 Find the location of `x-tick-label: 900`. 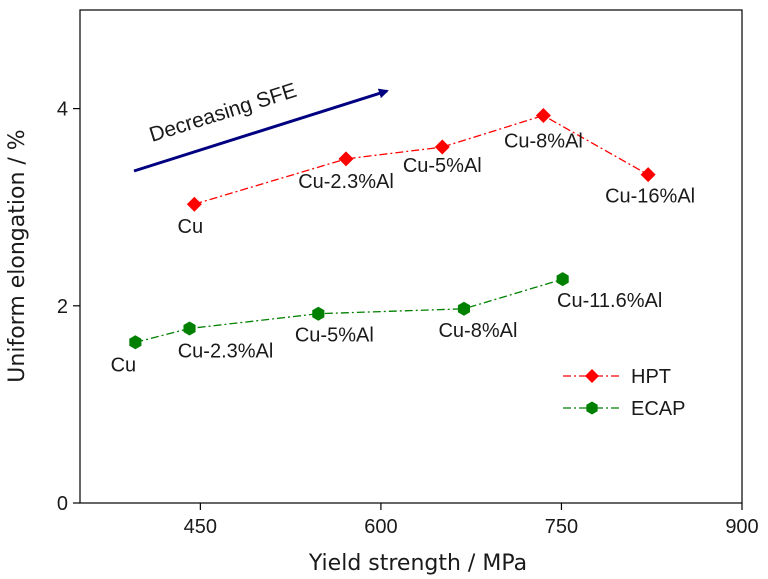

x-tick-label: 900 is located at coordinates (741, 527).